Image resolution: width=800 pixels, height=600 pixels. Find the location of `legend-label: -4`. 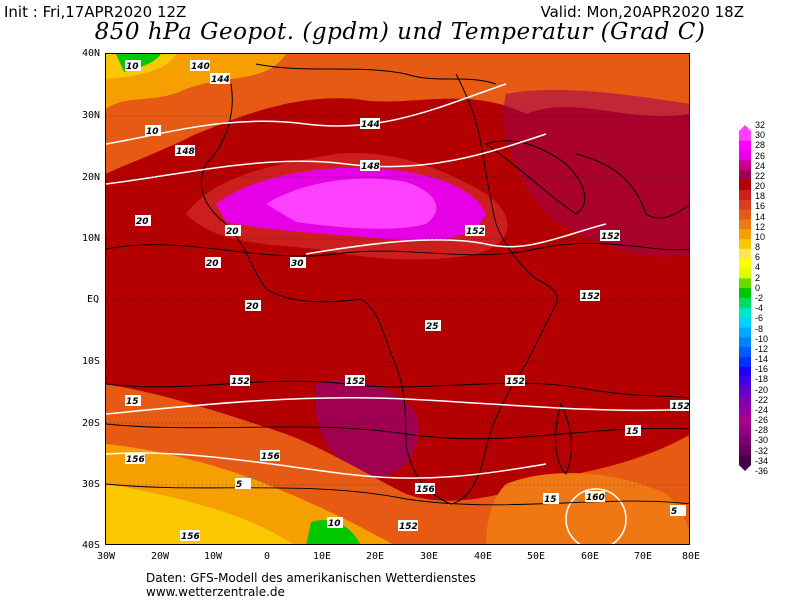

legend-label: -4 is located at coordinates (759, 308).